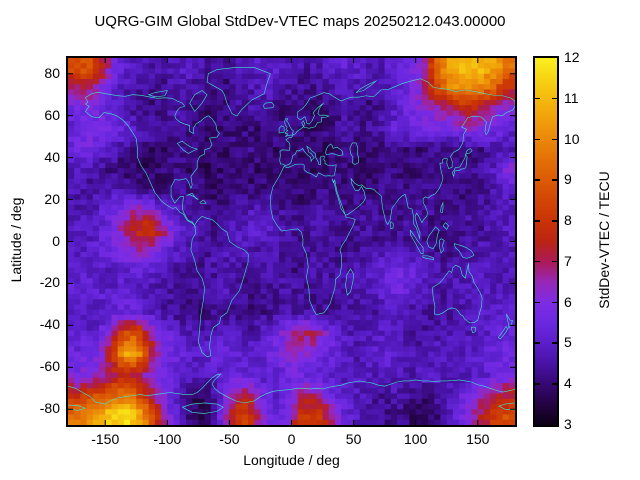 The height and width of the screenshot is (480, 640). What do you see at coordinates (478, 439) in the screenshot?
I see `x-tick-label: 150` at bounding box center [478, 439].